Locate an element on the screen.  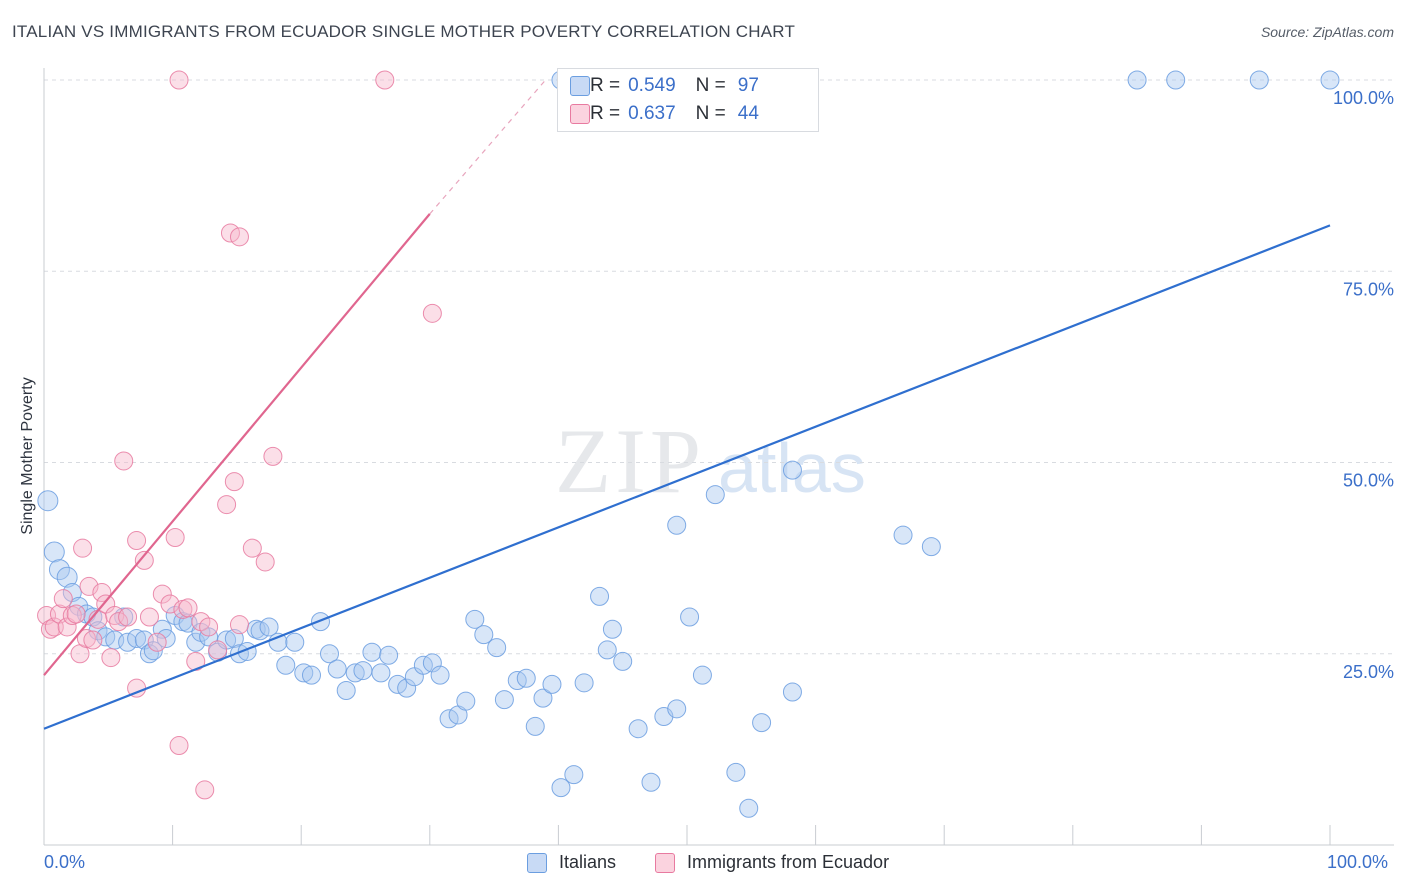
legend-label-ecuador: Immigrants from Ecuador is located at coordinates (788, 862).